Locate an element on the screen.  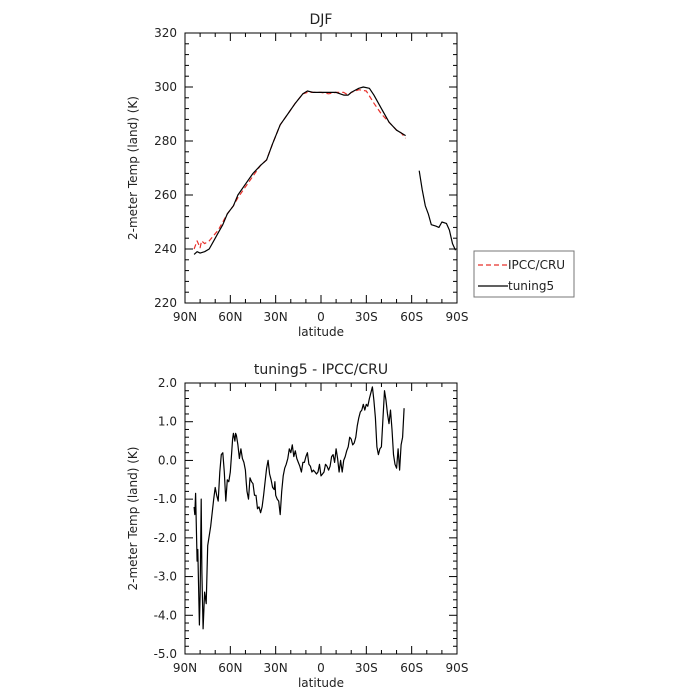
y-tick-label: 280 is located at coordinates (165, 141).